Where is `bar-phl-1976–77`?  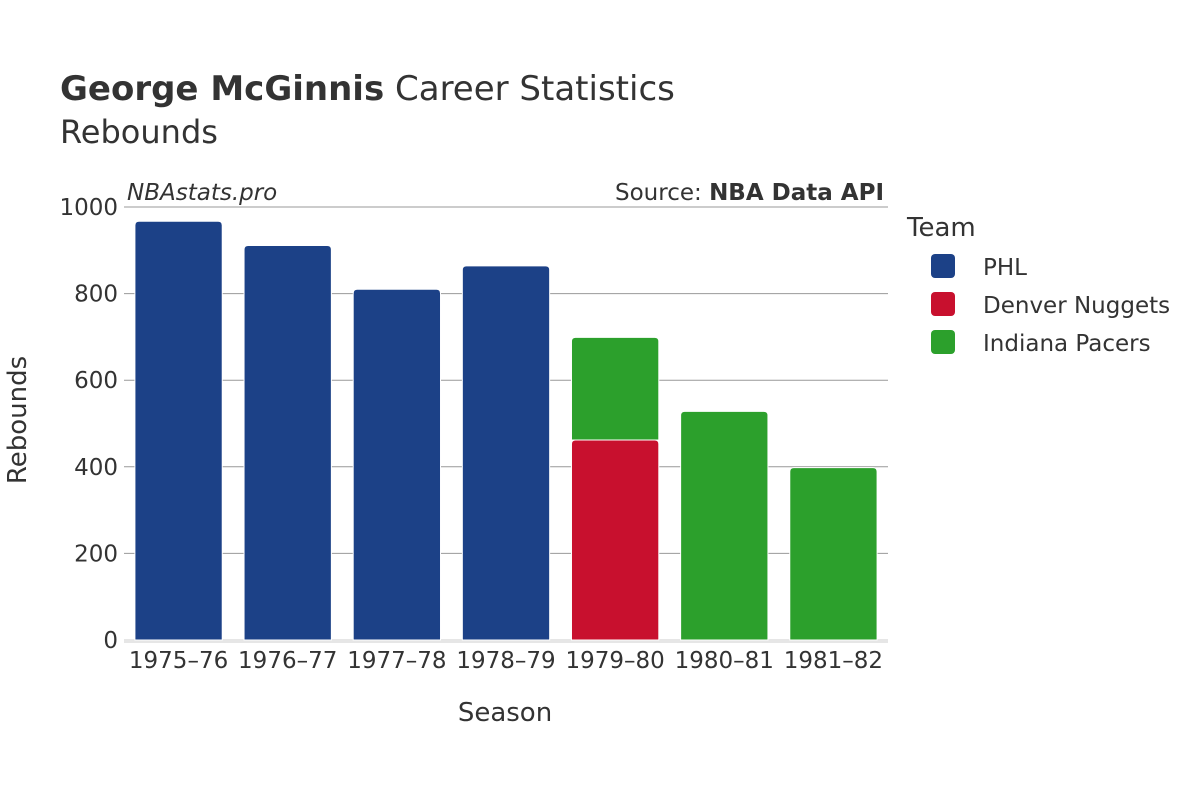
bar-phl-1976–77 is located at coordinates (287, 443).